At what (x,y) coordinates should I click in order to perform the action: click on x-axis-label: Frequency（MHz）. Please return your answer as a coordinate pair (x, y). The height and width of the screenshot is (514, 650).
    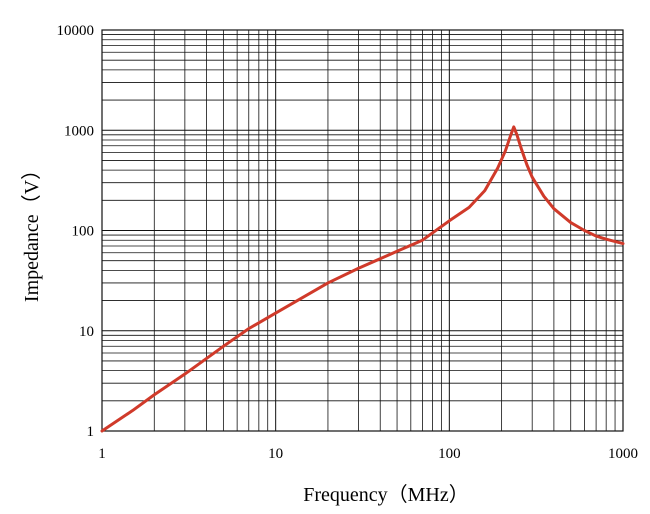
    Looking at the image, I should click on (386, 494).